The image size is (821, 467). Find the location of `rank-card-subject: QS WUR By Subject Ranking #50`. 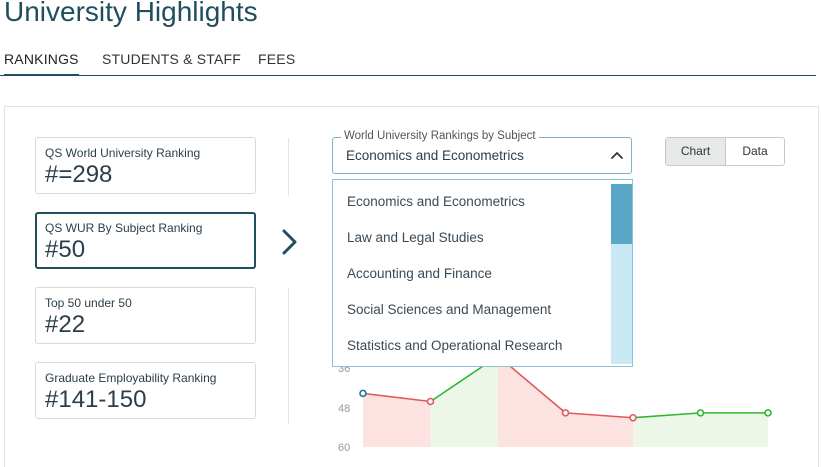

rank-card-subject: QS WUR By Subject Ranking #50 is located at coordinates (145, 240).